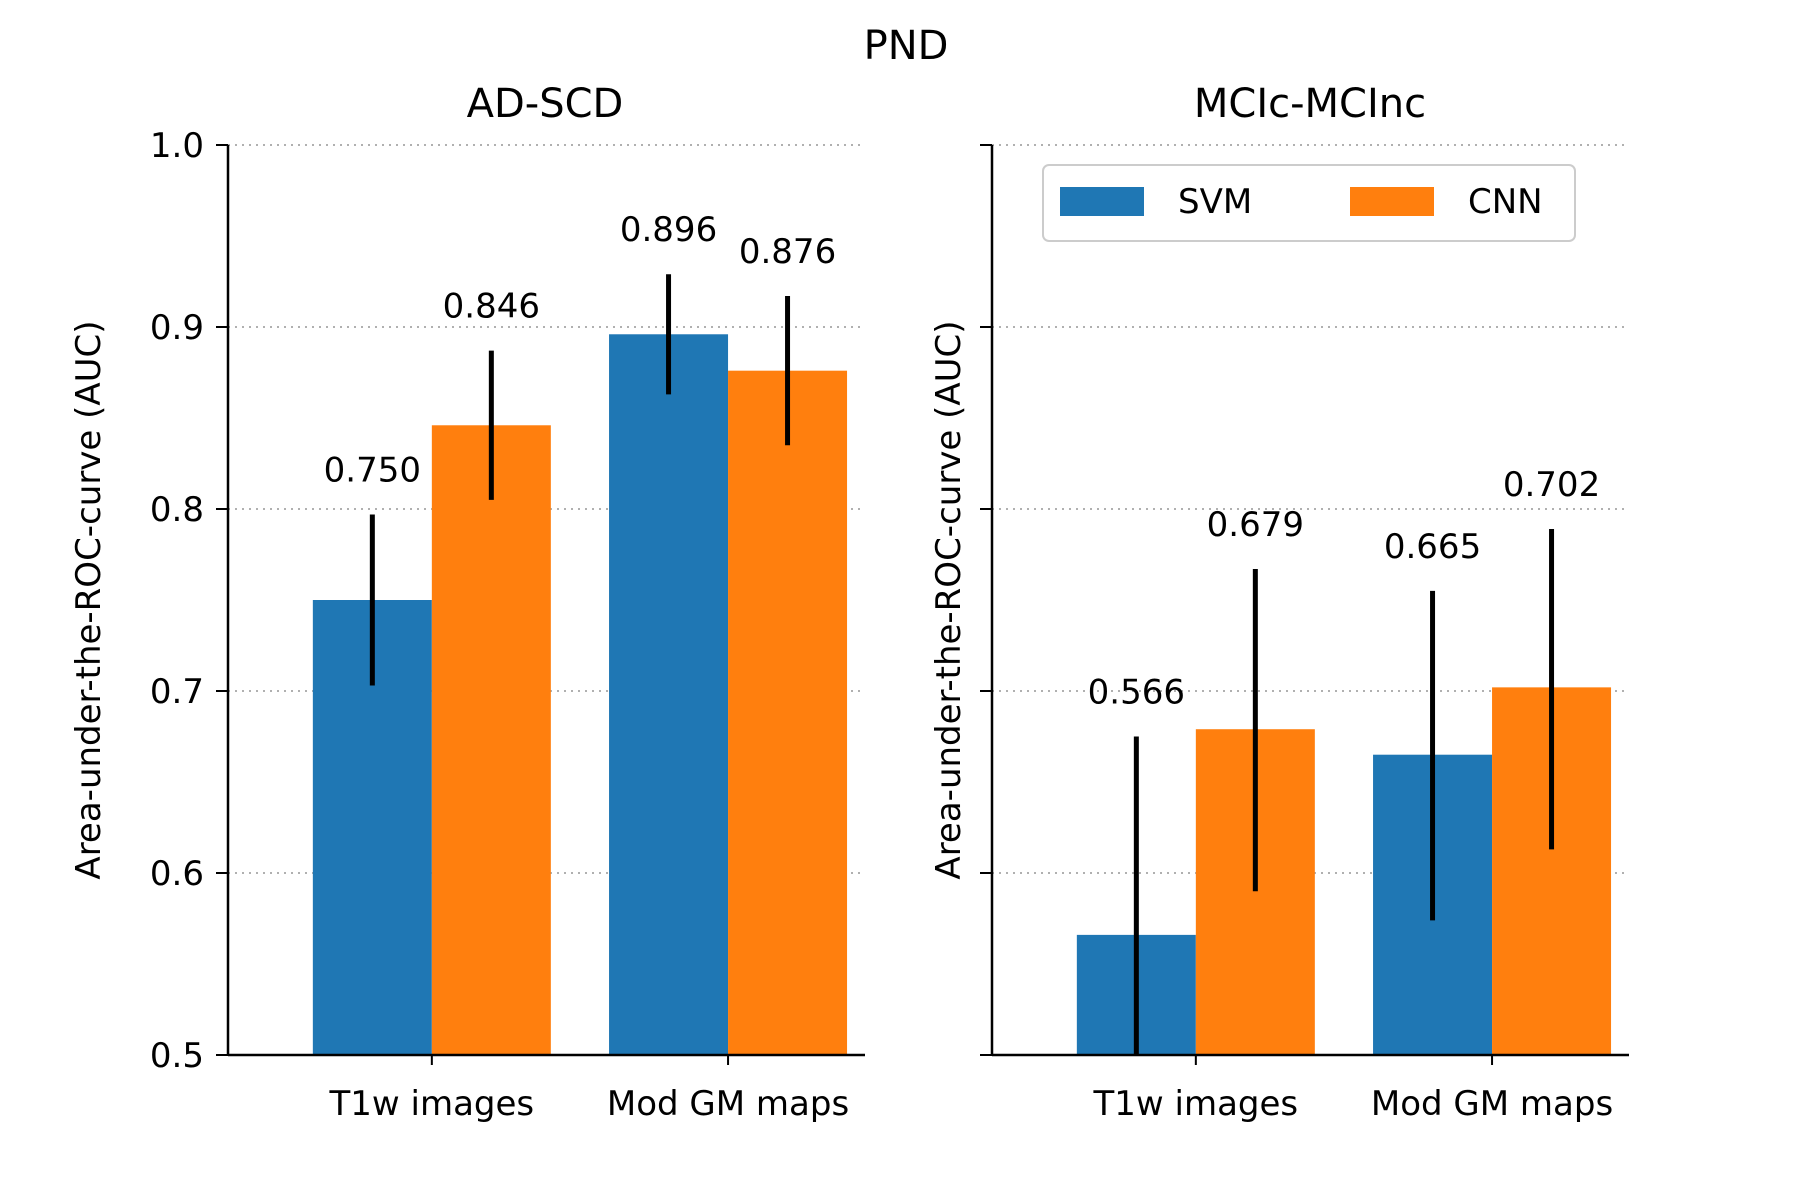 This screenshot has width=1800, height=1200. I want to click on y-tick-label: 0.6, so click(177, 874).